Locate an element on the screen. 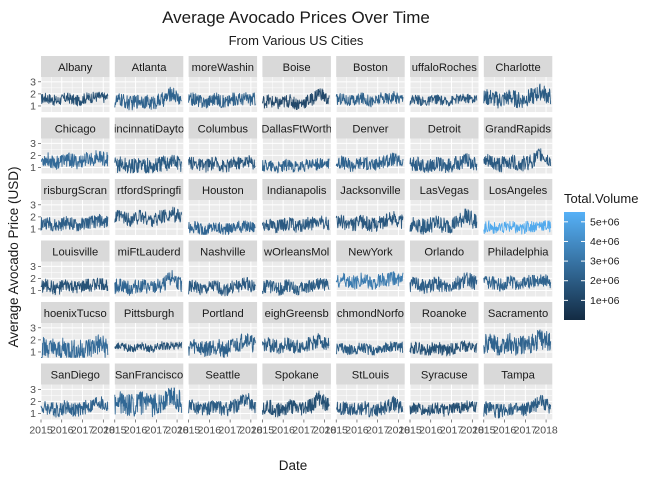 The height and width of the screenshot is (480, 672). facet-jacksonville: Jacksonville is located at coordinates (370, 207).